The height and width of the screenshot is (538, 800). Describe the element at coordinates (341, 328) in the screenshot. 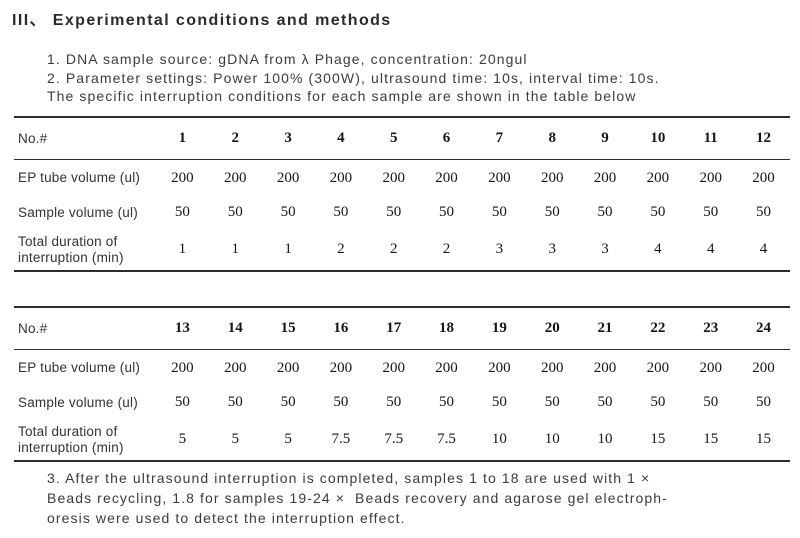

I see `table-cell: 16` at that location.